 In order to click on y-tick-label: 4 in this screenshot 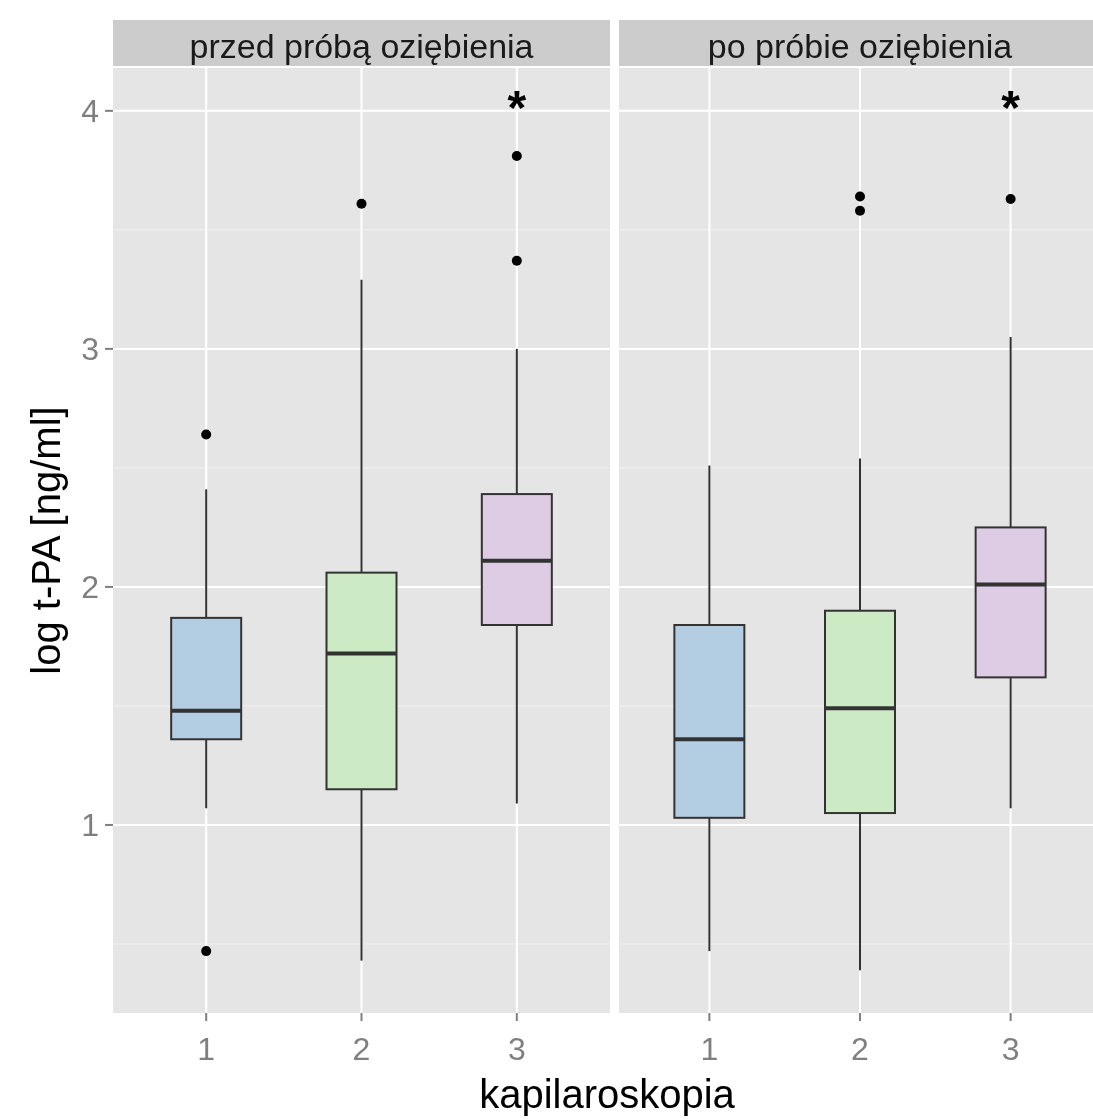, I will do `click(90, 110)`.